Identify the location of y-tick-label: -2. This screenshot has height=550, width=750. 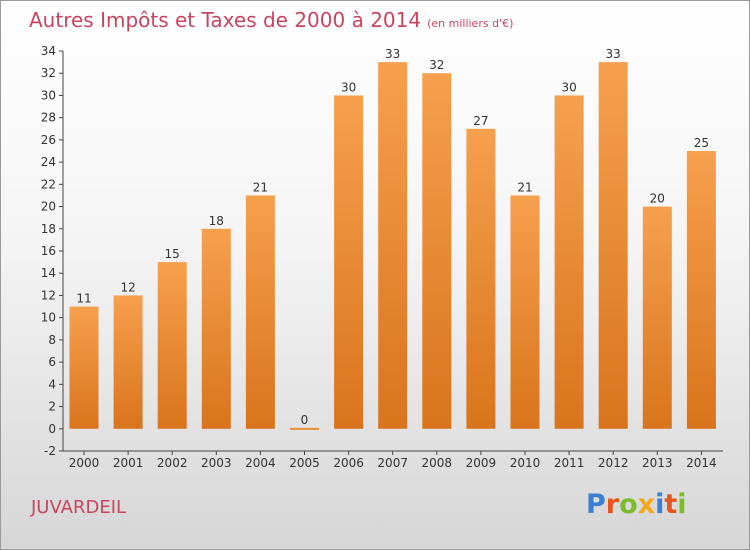
(50, 451).